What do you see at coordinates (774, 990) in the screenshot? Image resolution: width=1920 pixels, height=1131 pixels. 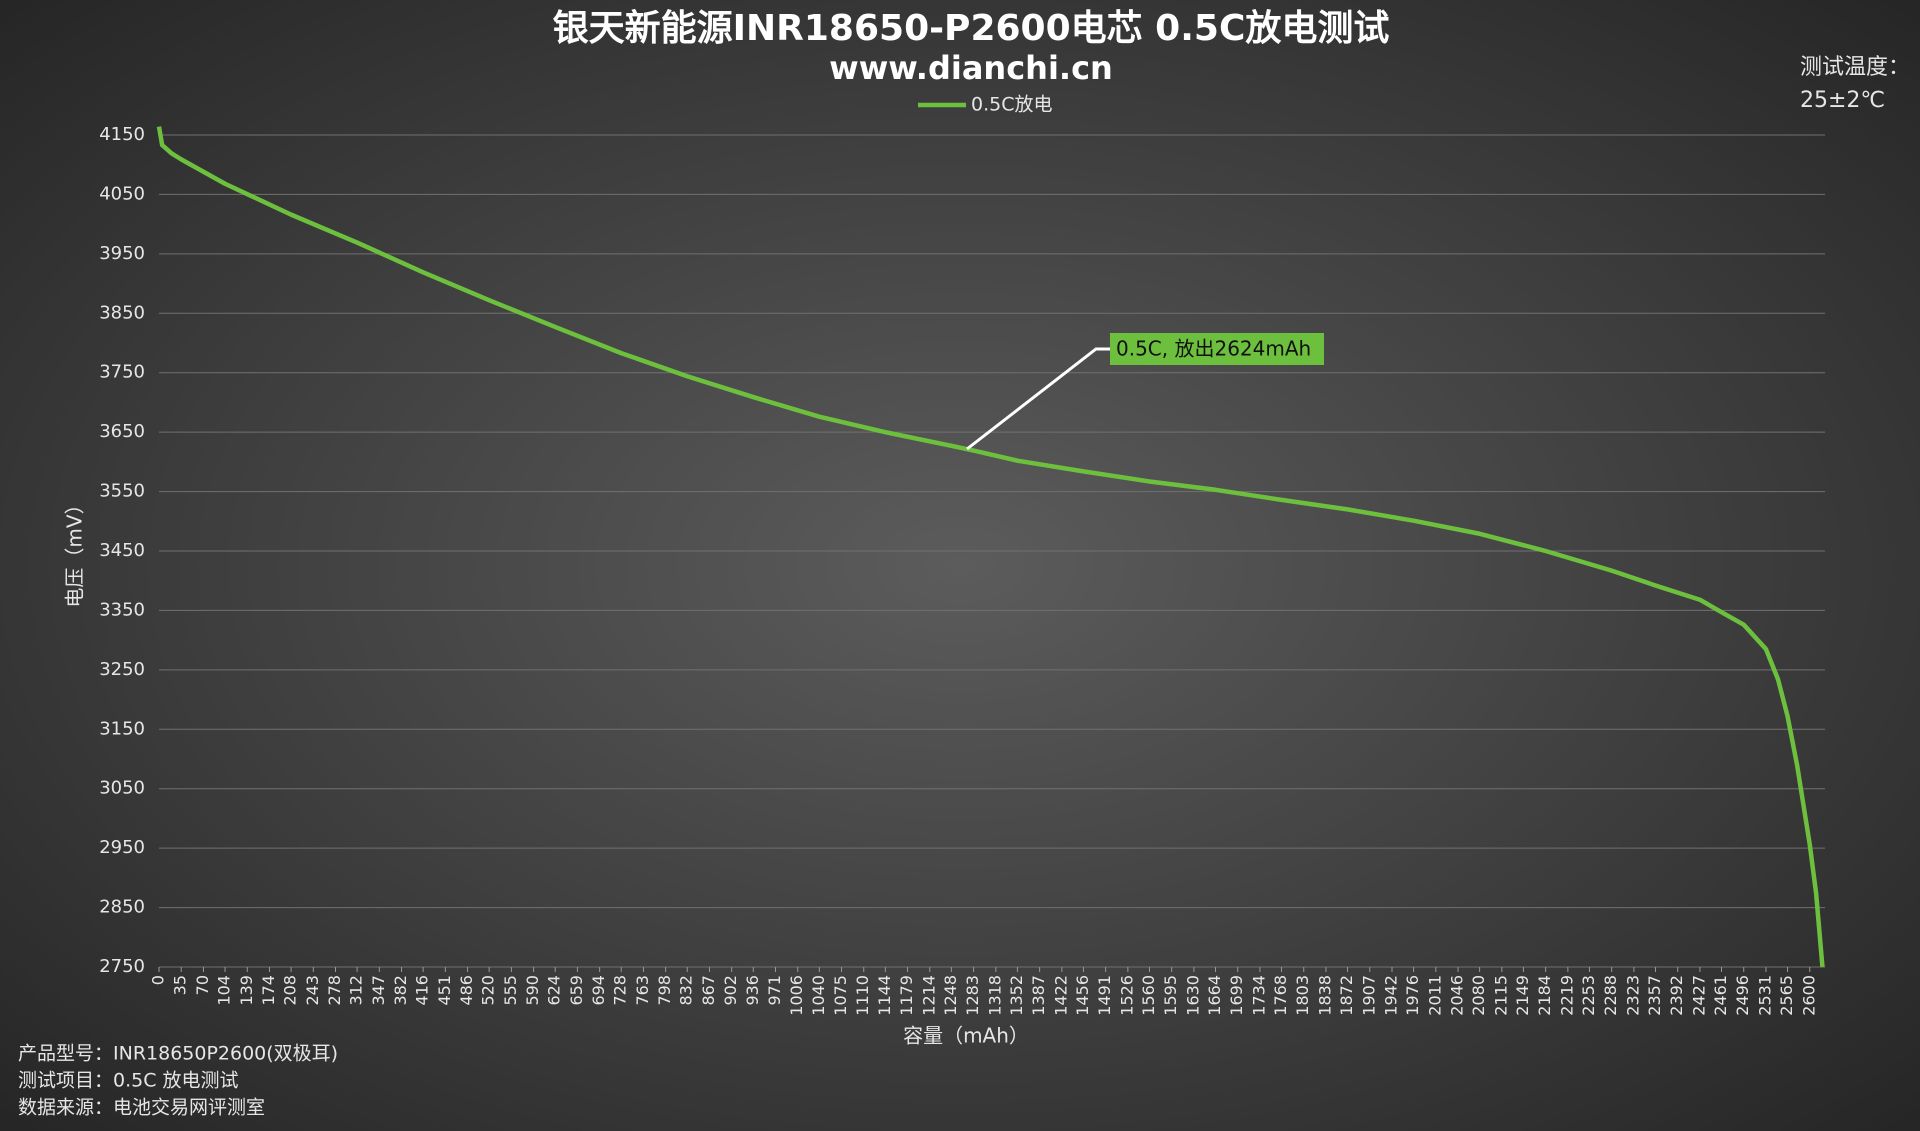 I see `x-tick-label: 971` at bounding box center [774, 990].